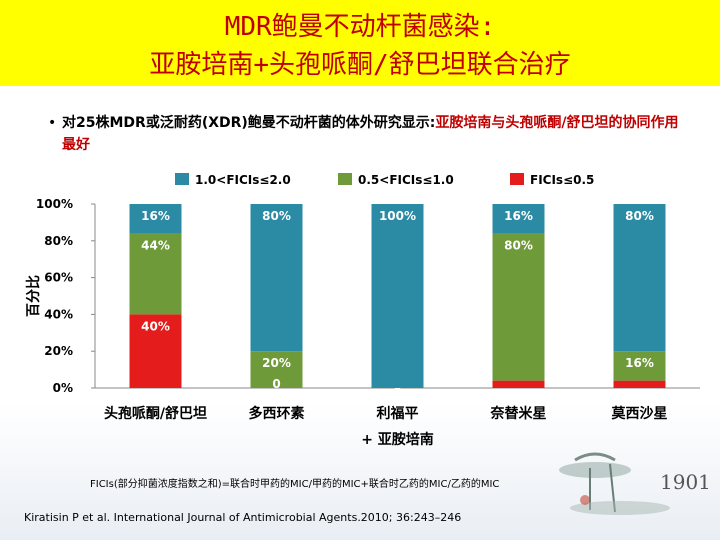  Describe the element at coordinates (406, 180) in the screenshot. I see `legend-label: 0.5<FICIs≤1.0` at that location.